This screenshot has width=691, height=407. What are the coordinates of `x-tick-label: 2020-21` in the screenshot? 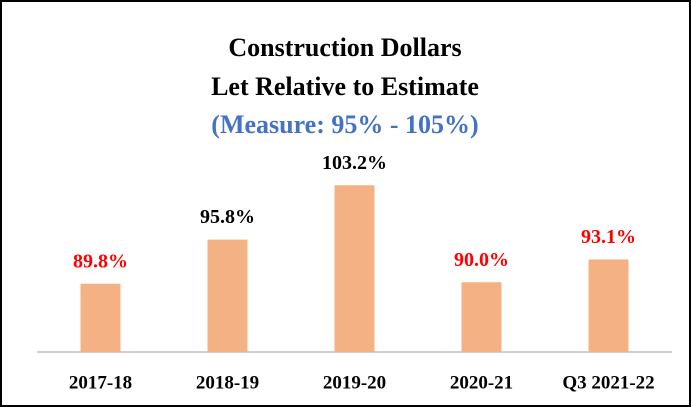 It's located at (481, 382).